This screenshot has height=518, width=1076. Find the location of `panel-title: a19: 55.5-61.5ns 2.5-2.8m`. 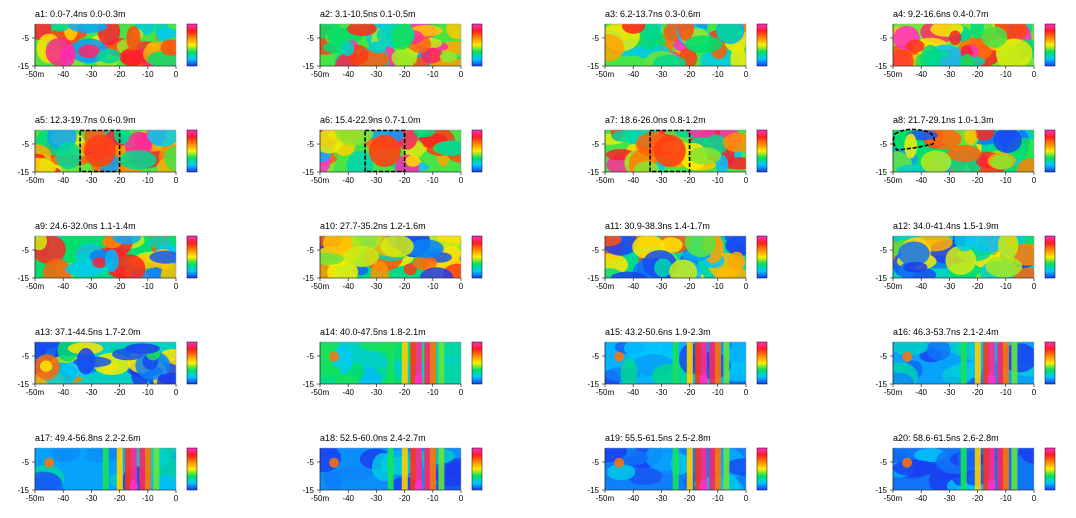

panel-title: a19: 55.5-61.5ns 2.5-2.8m is located at coordinates (658, 438).